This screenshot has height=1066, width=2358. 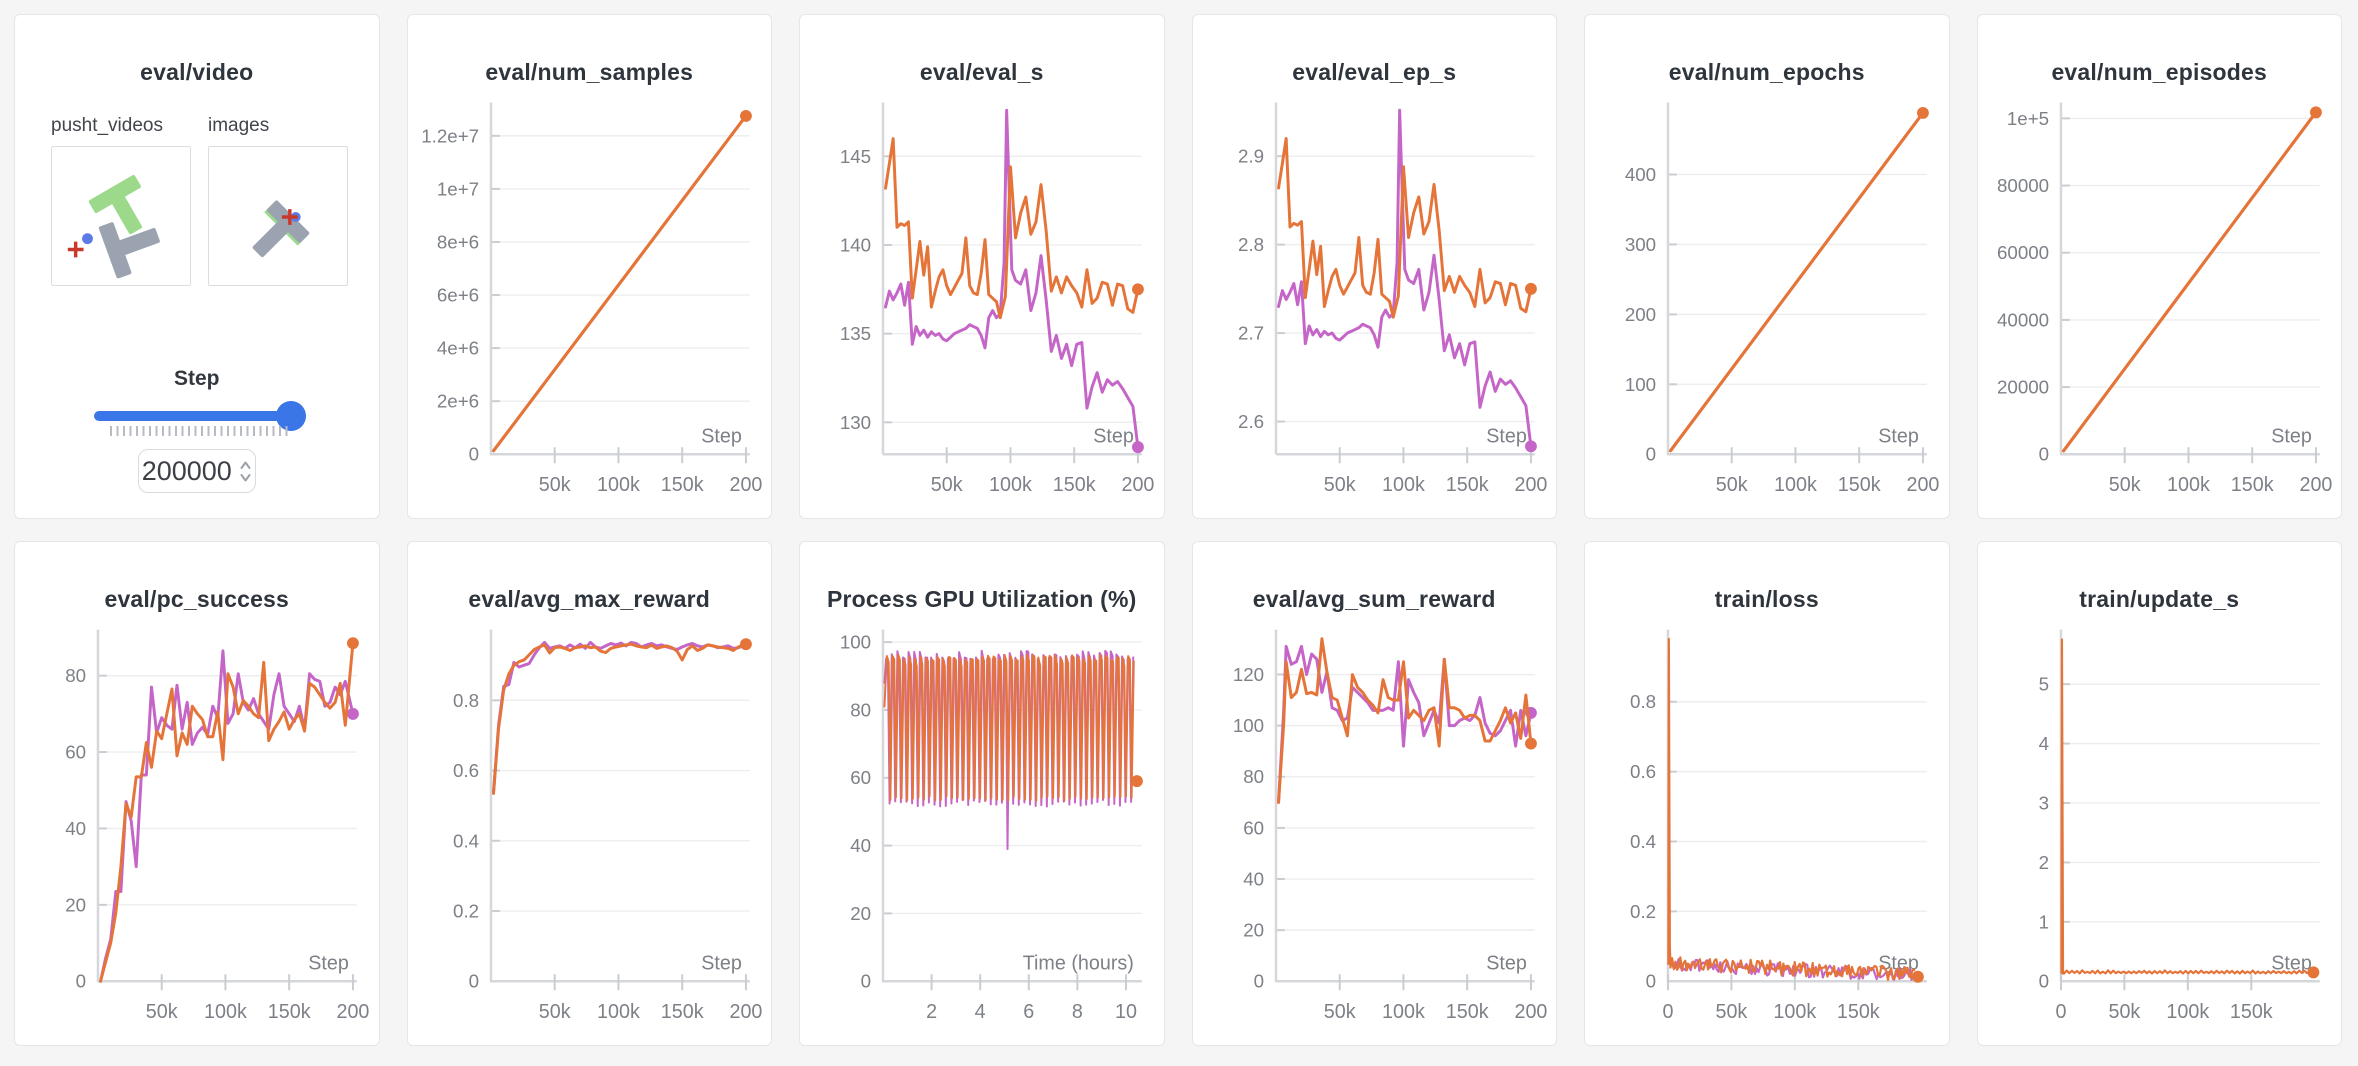 What do you see at coordinates (2022, 252) in the screenshot?
I see `svg-text: 60000` at bounding box center [2022, 252].